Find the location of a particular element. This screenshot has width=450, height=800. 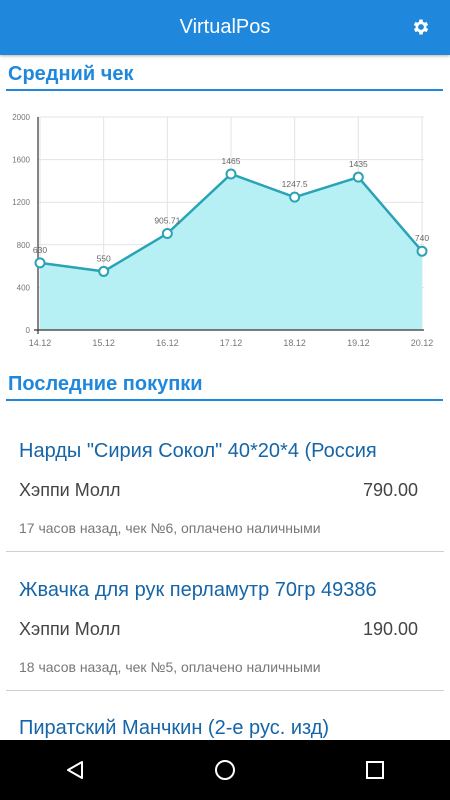

home-circle-icon is located at coordinates (225, 770).